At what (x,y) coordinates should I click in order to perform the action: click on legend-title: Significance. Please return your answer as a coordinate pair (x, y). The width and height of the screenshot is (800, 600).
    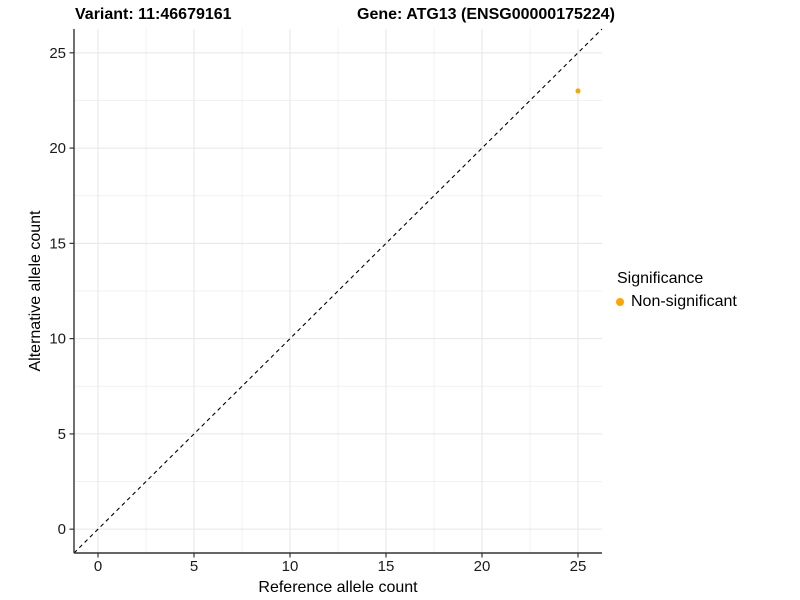
    Looking at the image, I should click on (660, 278).